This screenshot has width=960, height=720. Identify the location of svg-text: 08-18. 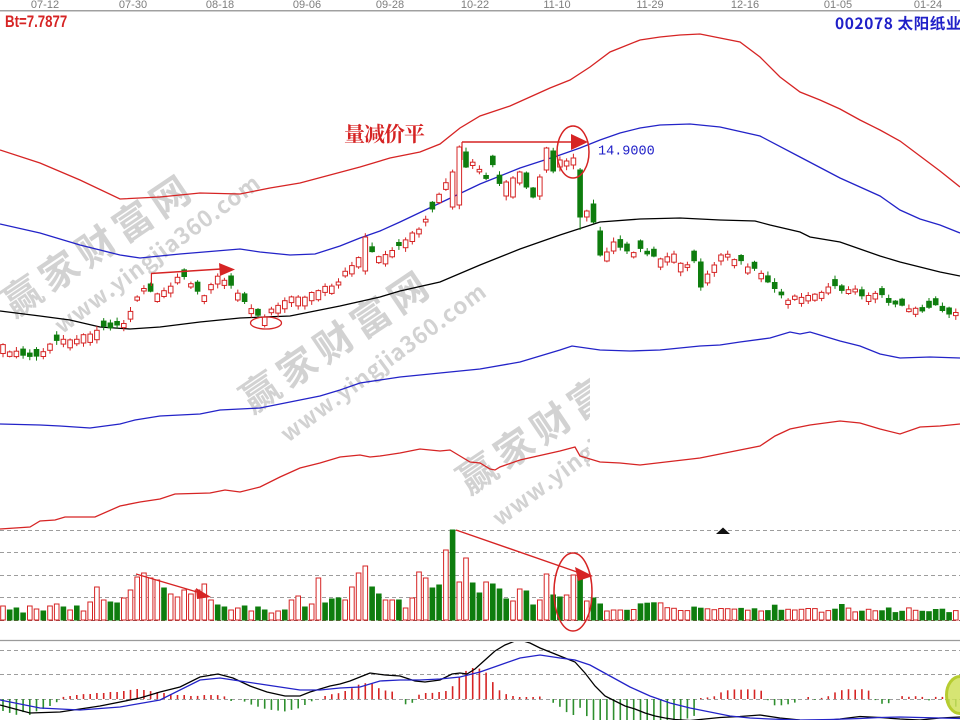
(220, 5).